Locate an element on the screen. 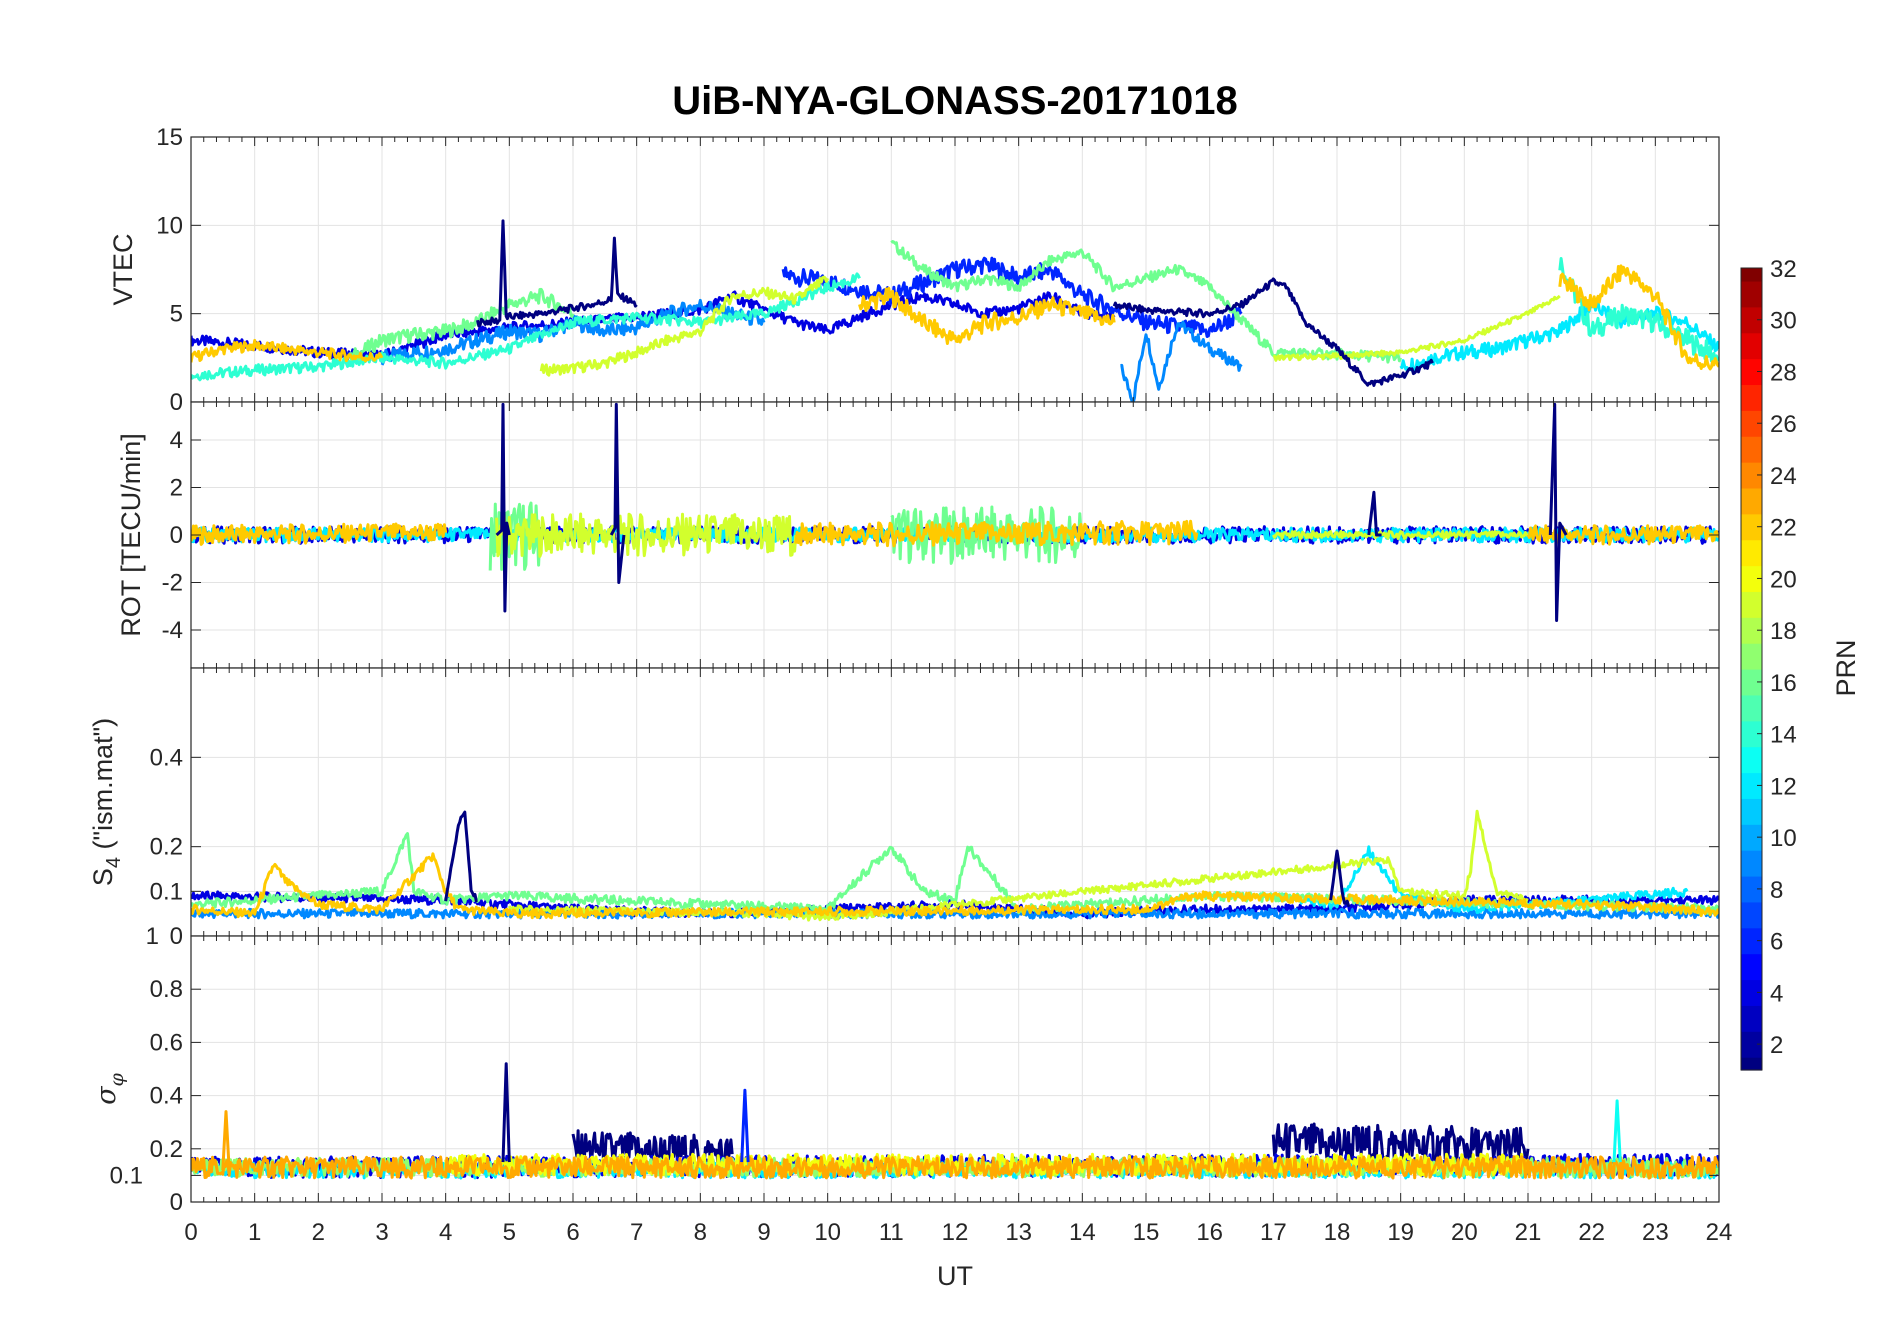  y-axis-label: VTEC is located at coordinates (123, 269).